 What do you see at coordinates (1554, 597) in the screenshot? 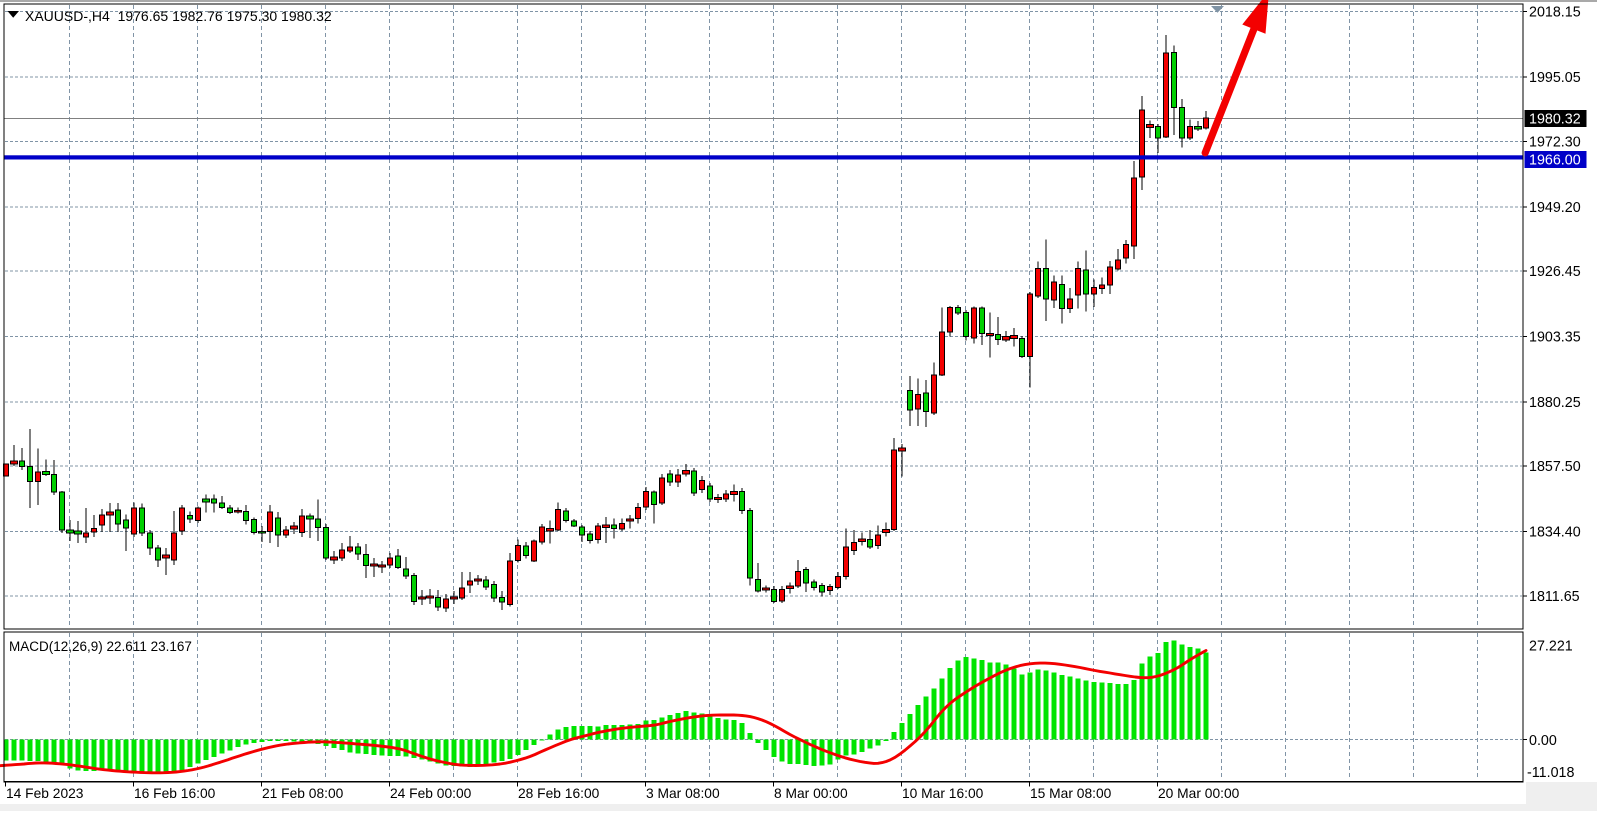
I see `svg-text: 1811.65` at bounding box center [1554, 597].